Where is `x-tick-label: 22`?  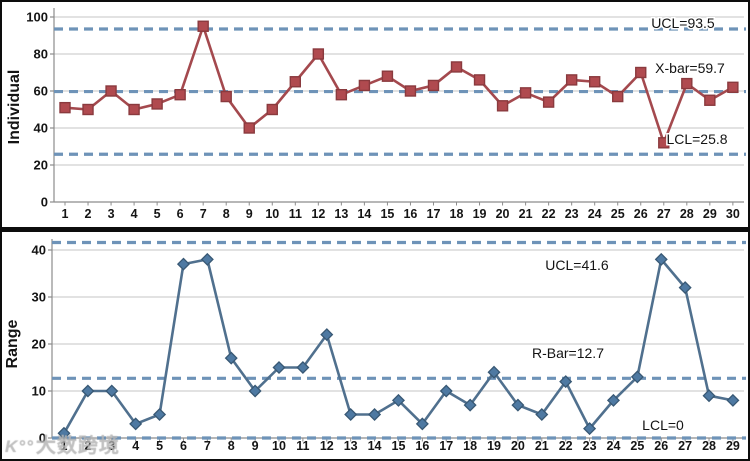 x-tick-label: 22 is located at coordinates (566, 446).